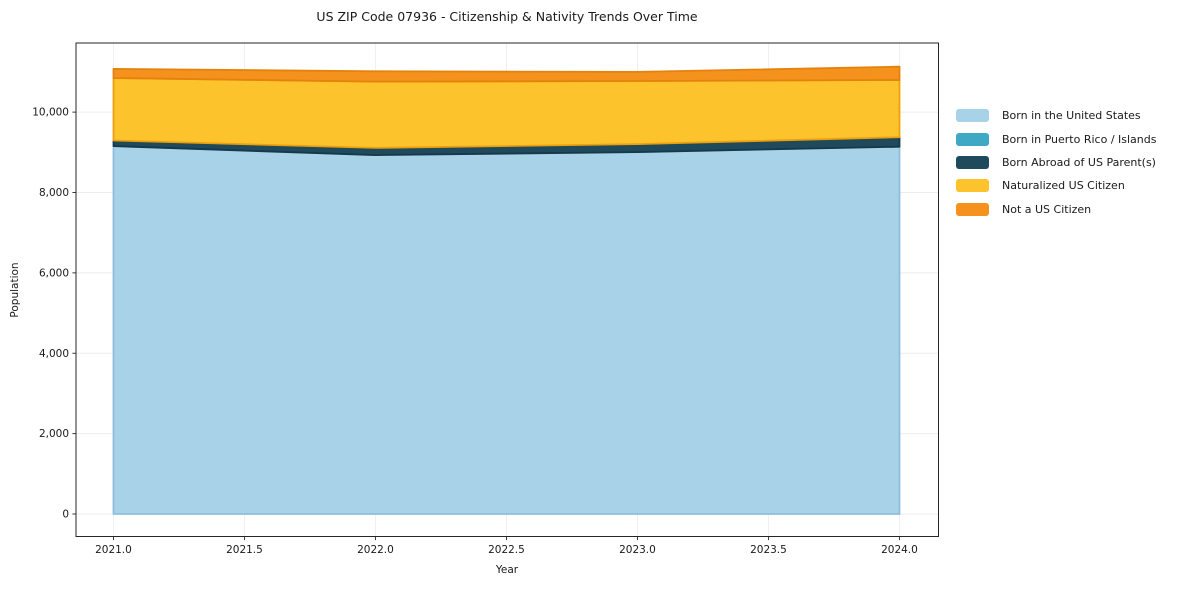 The height and width of the screenshot is (590, 1189). Describe the element at coordinates (113, 550) in the screenshot. I see `x-tick-label: 2021.0` at that location.